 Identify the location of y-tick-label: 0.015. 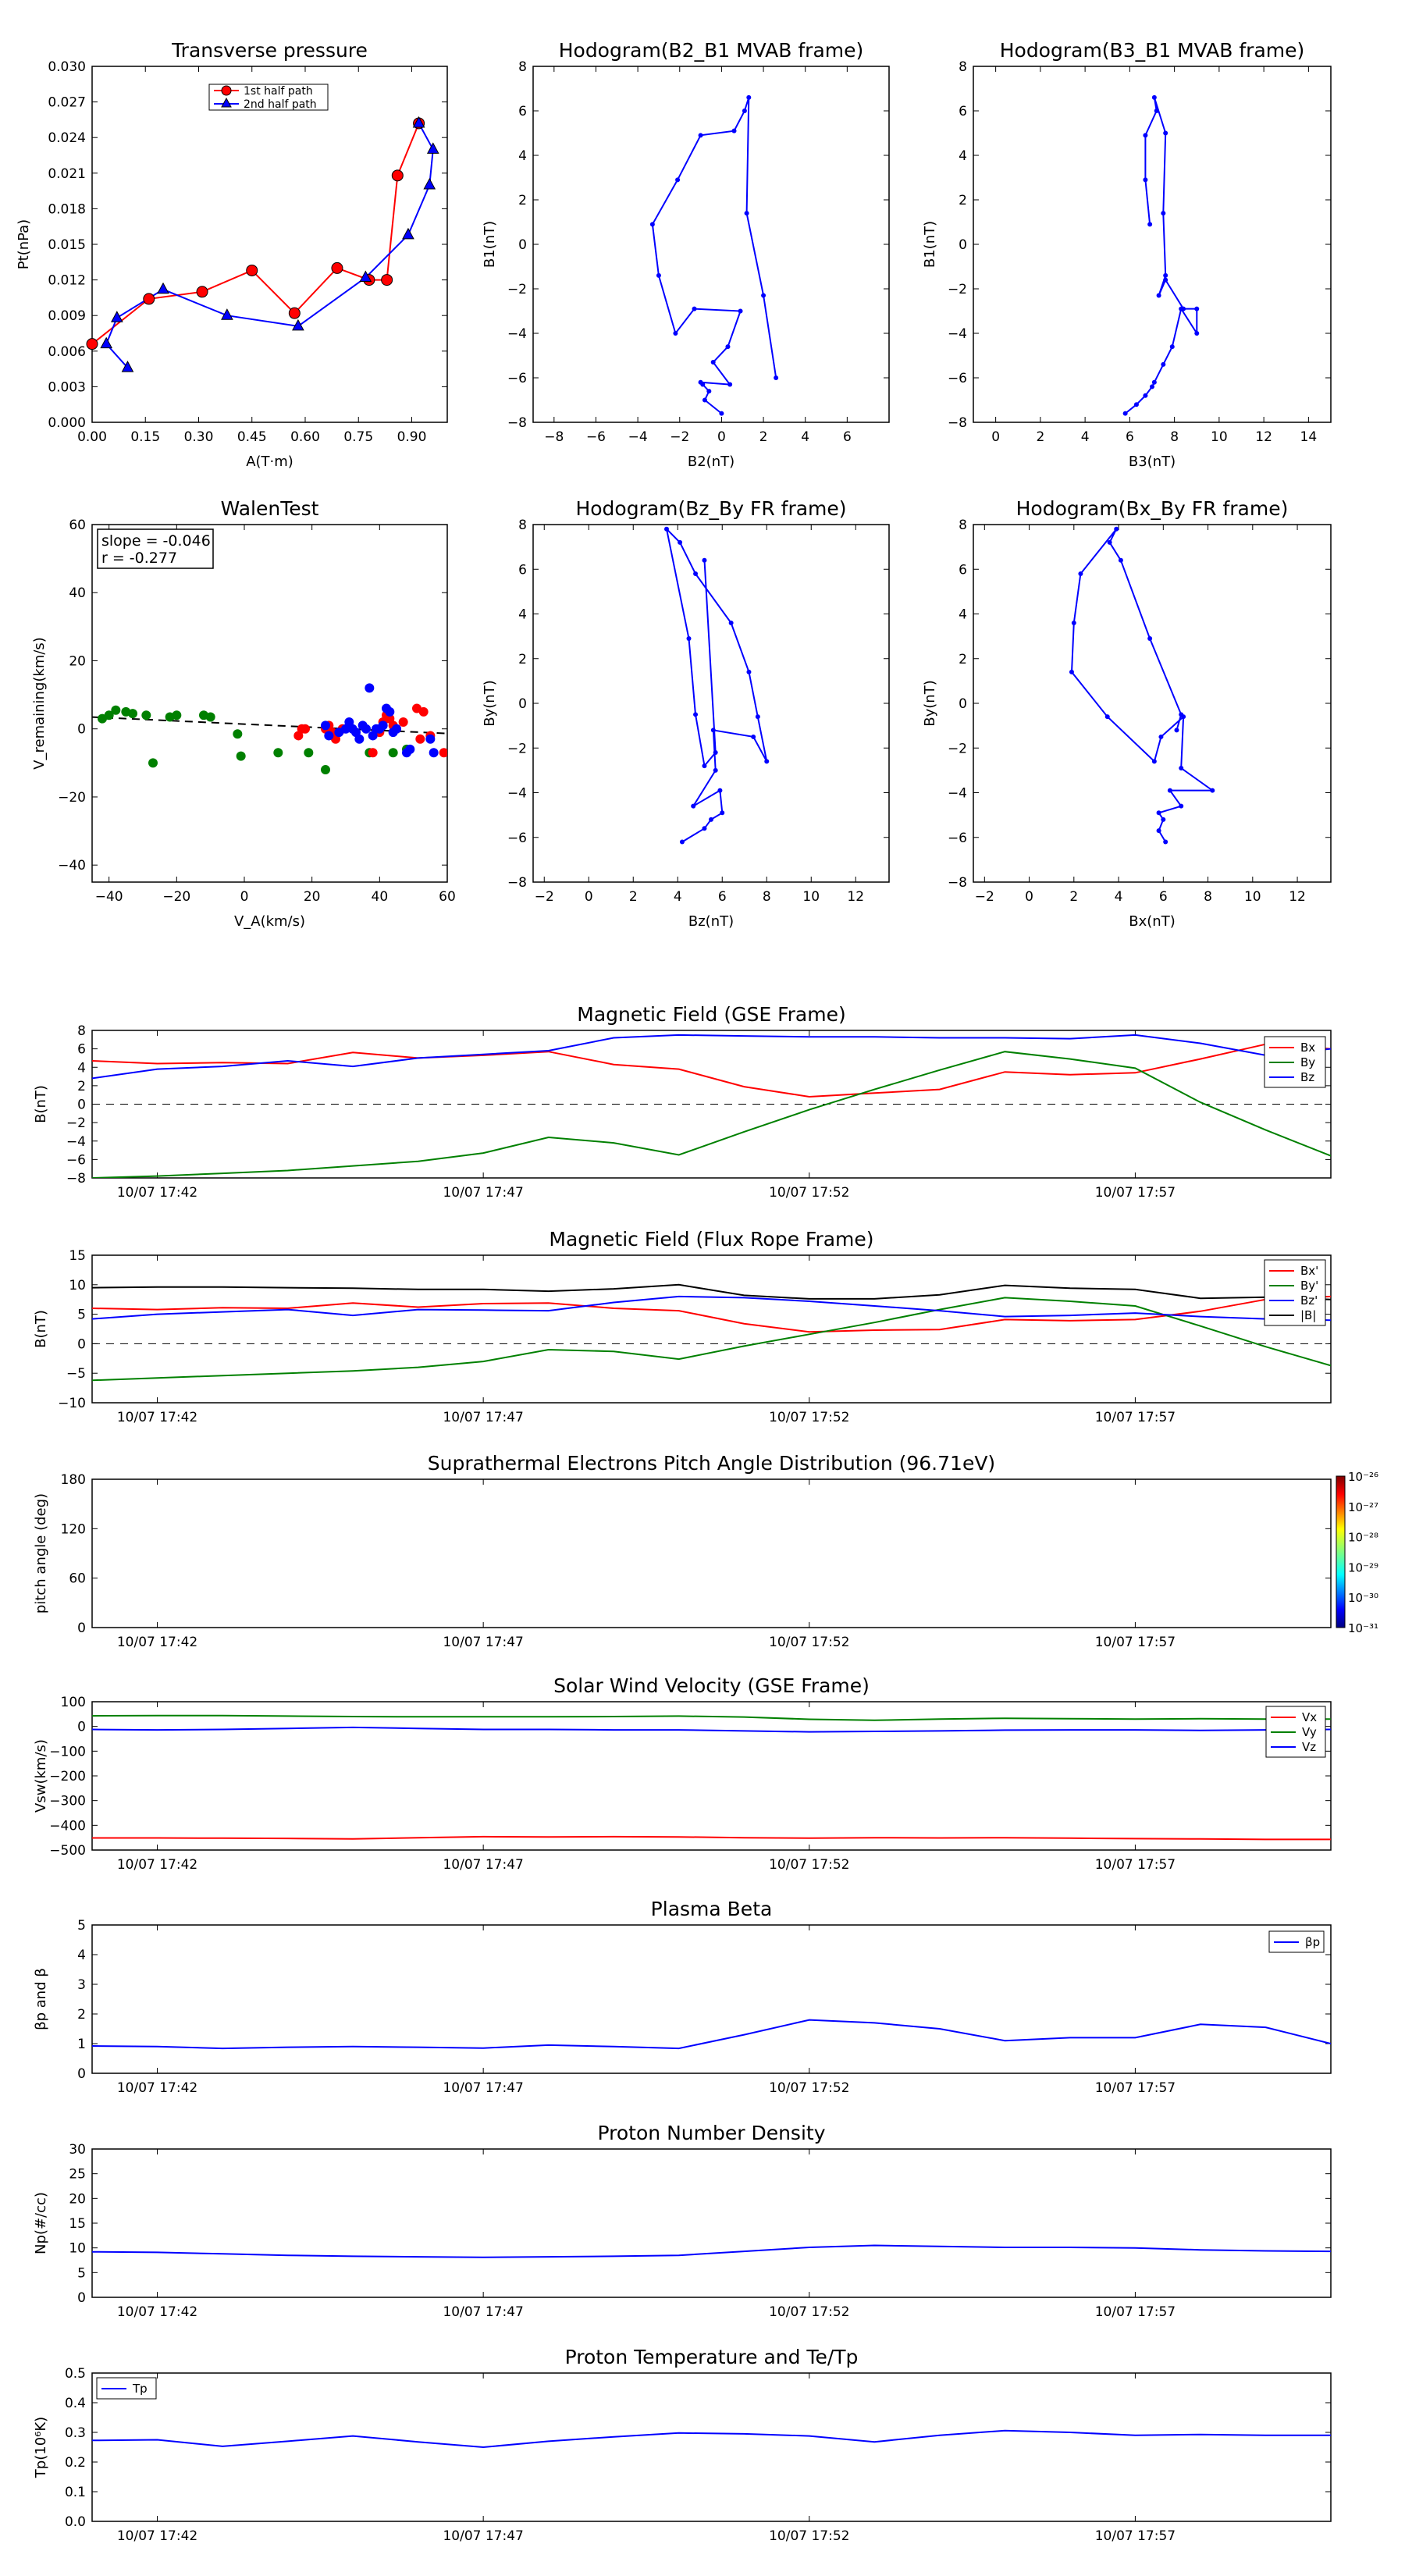
(67, 245).